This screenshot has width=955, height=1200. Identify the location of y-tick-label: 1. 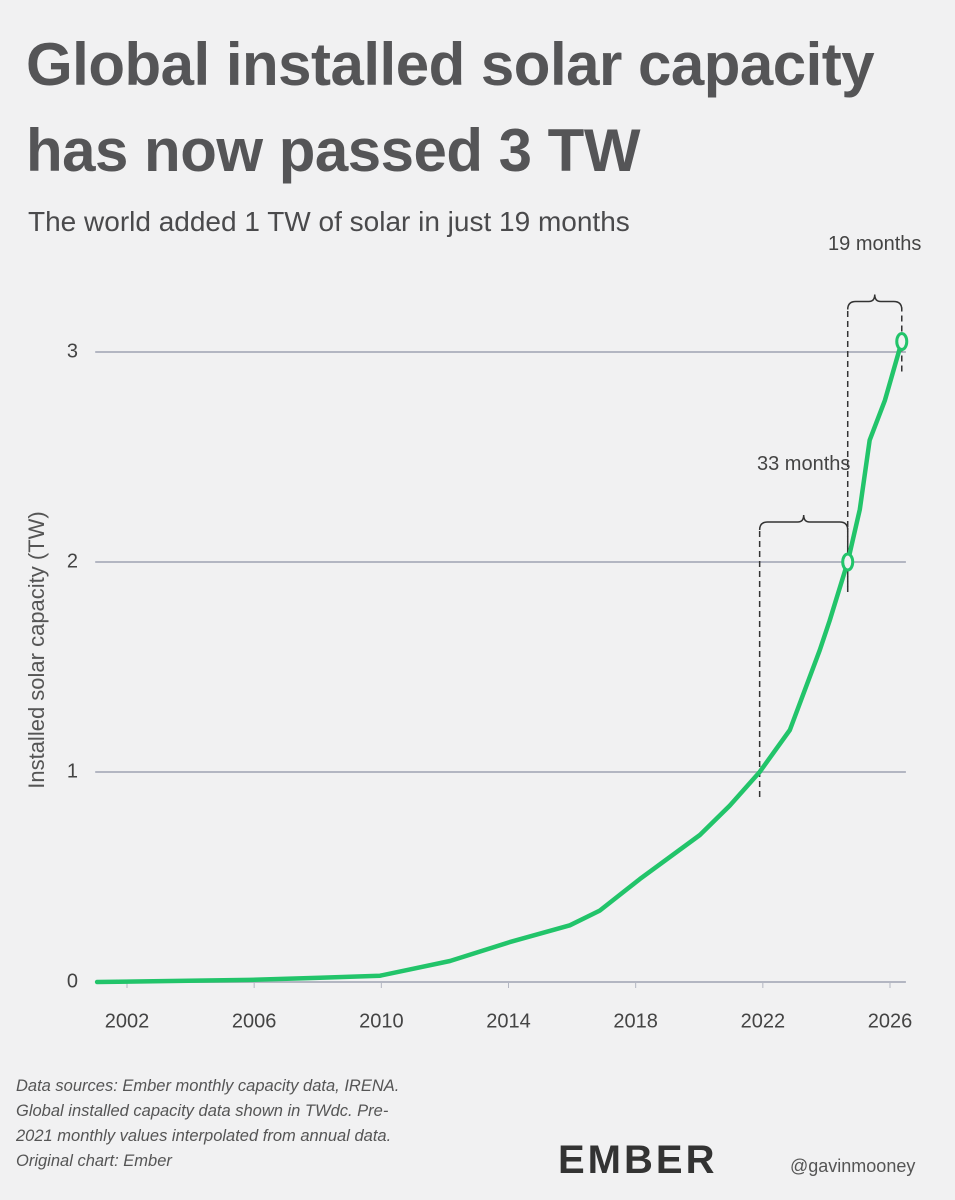
(72, 771).